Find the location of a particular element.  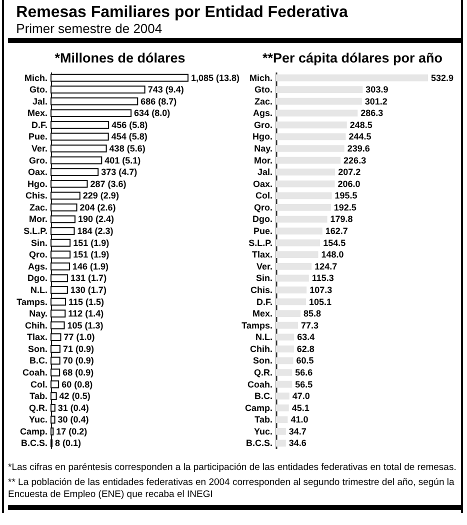

y-tick-label: S.L.P. is located at coordinates (36, 231).